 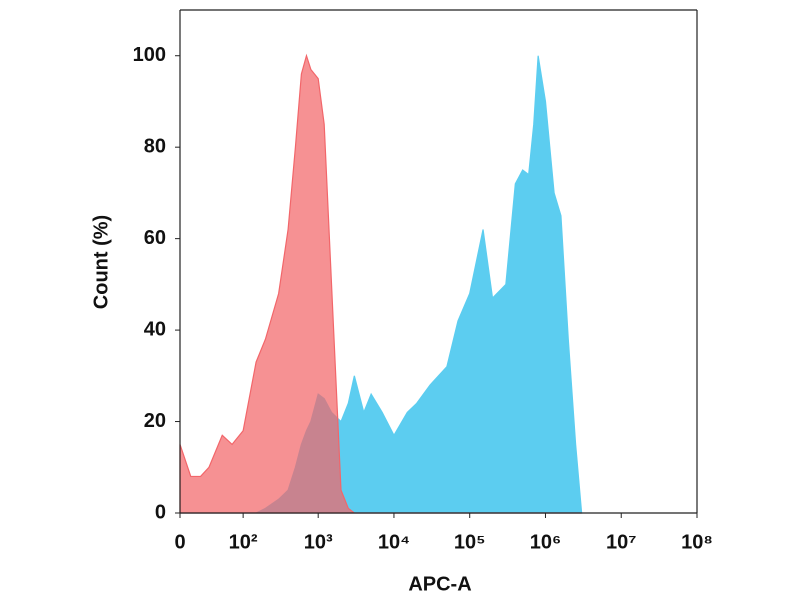 I want to click on y-tick-label: 80, so click(x=155, y=146).